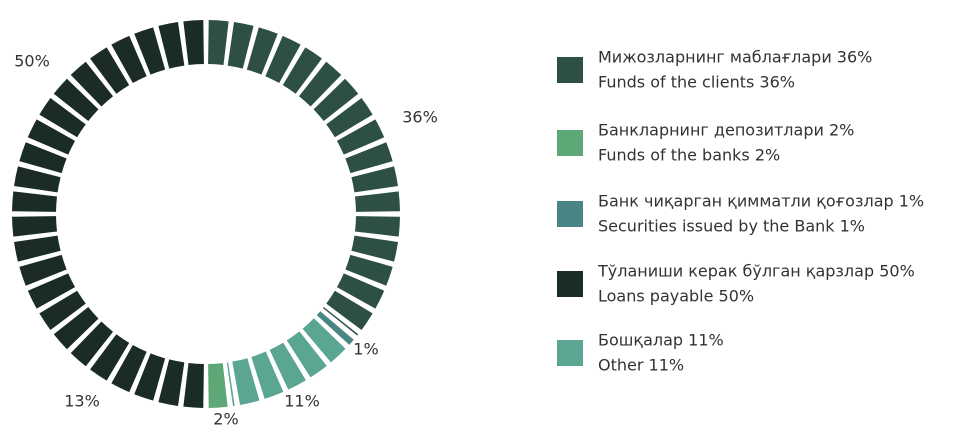  Describe the element at coordinates (676, 296) in the screenshot. I see `legend-label-en: Loans payable 50%` at that location.